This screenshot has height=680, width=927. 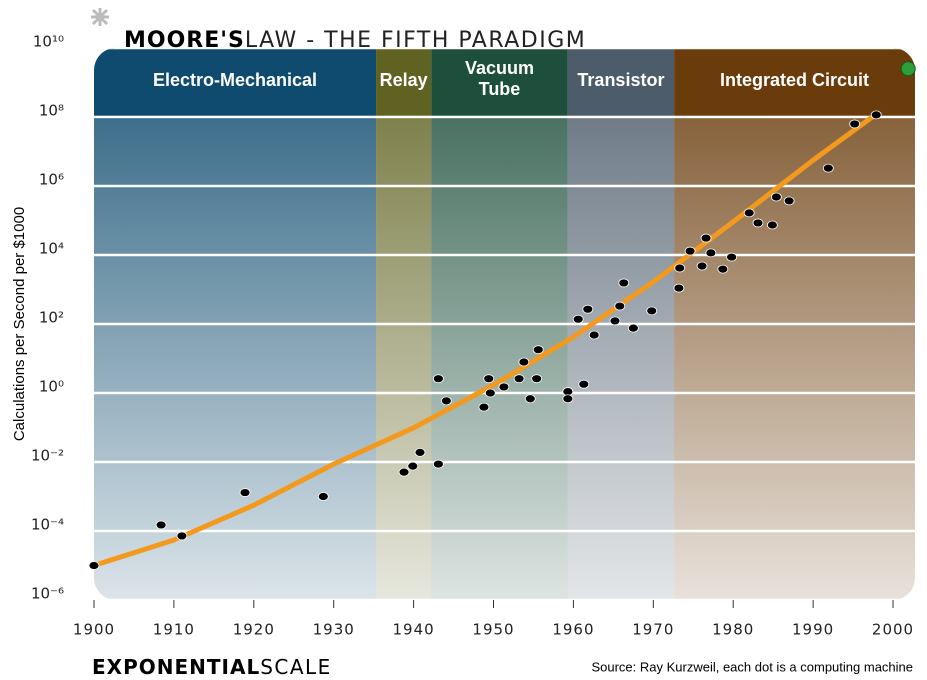 What do you see at coordinates (174, 630) in the screenshot?
I see `x-tick-label: 1910` at bounding box center [174, 630].